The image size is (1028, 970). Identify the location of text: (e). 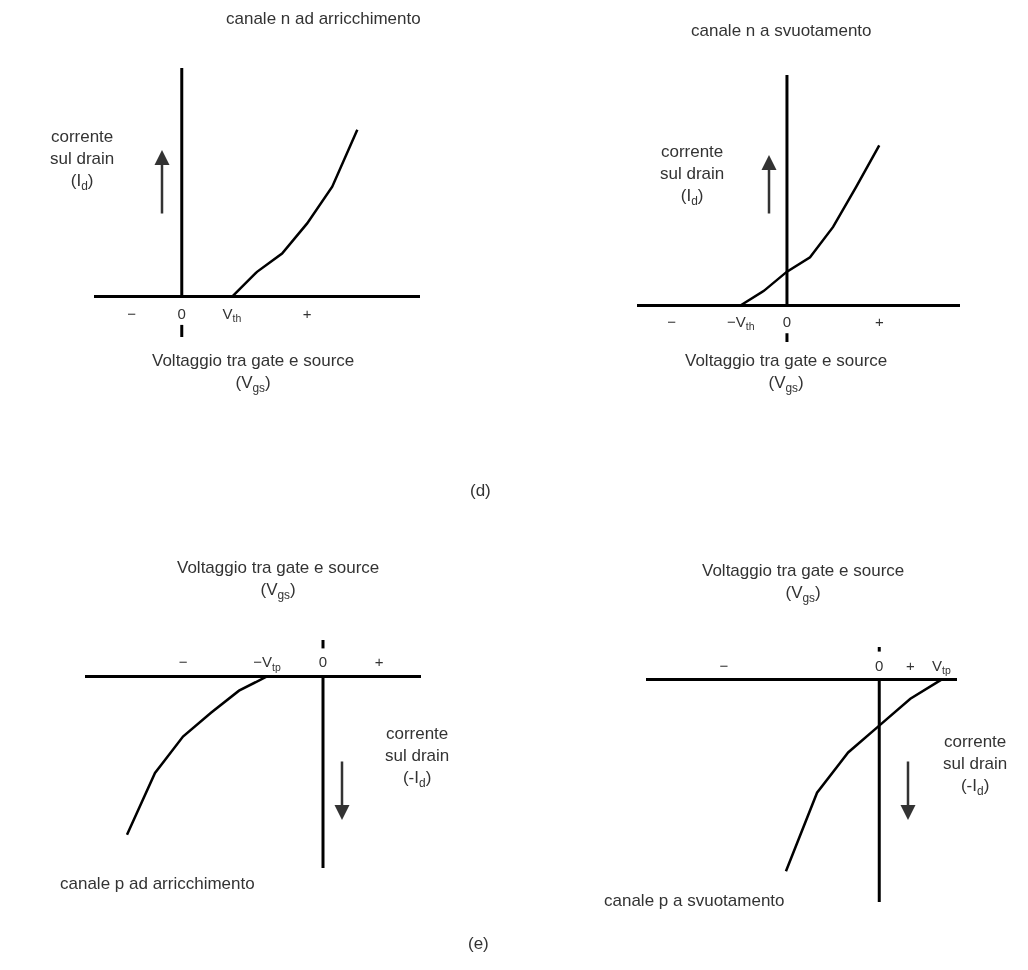
(478, 943).